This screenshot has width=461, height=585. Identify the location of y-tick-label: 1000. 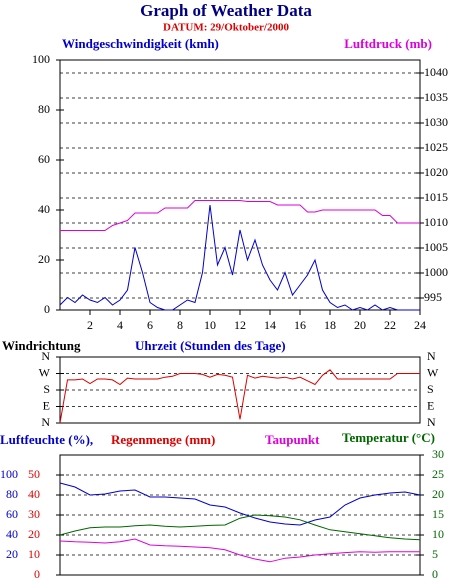
(436, 272).